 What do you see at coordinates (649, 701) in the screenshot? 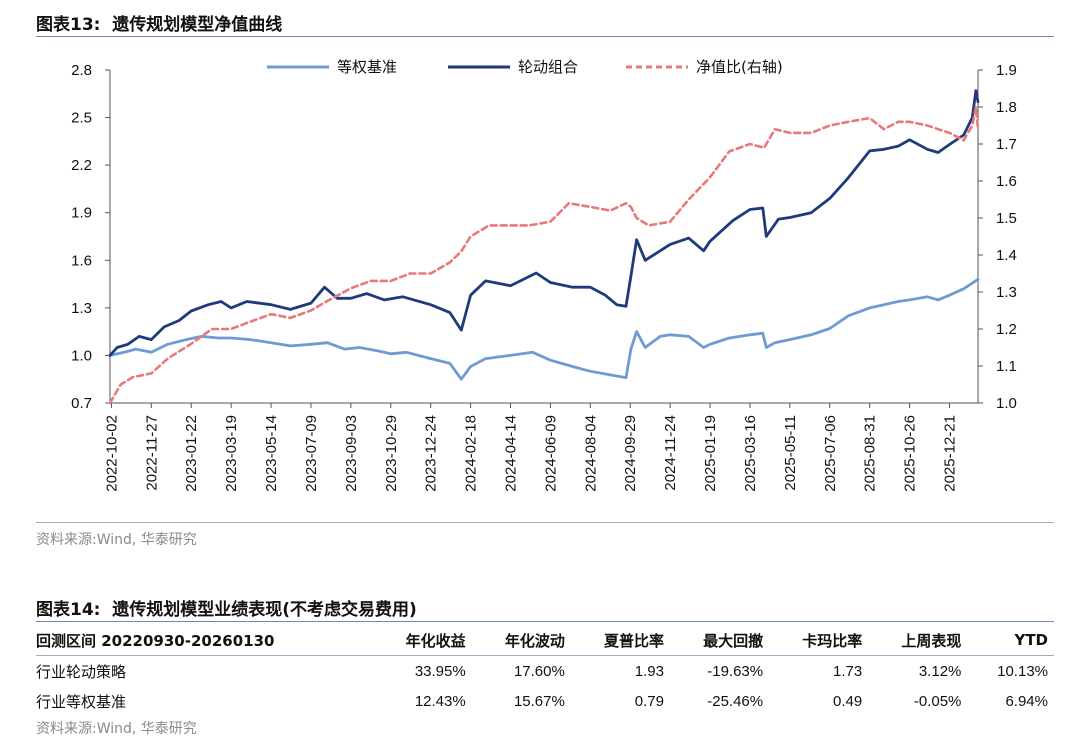
I see `table-cell: 0.79` at bounding box center [649, 701].